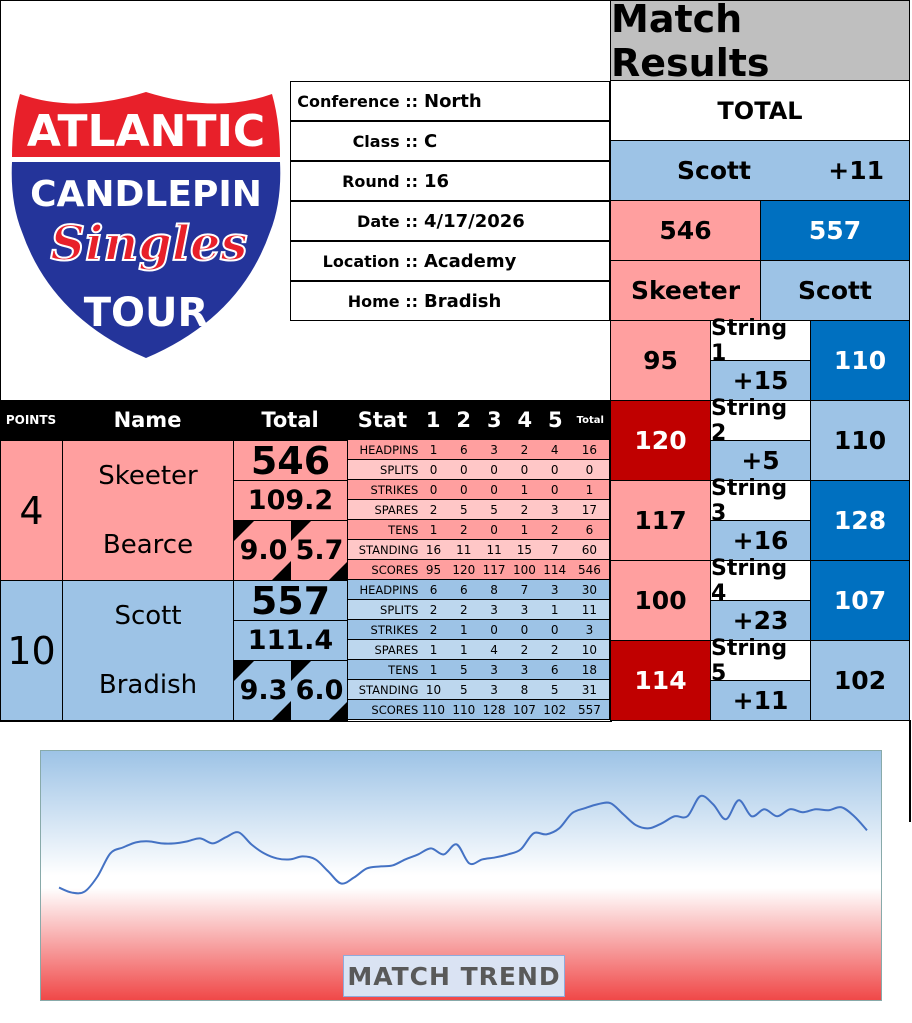 The height and width of the screenshot is (1023, 912). Describe the element at coordinates (463, 301) in the screenshot. I see `info-value: Bradish` at that location.